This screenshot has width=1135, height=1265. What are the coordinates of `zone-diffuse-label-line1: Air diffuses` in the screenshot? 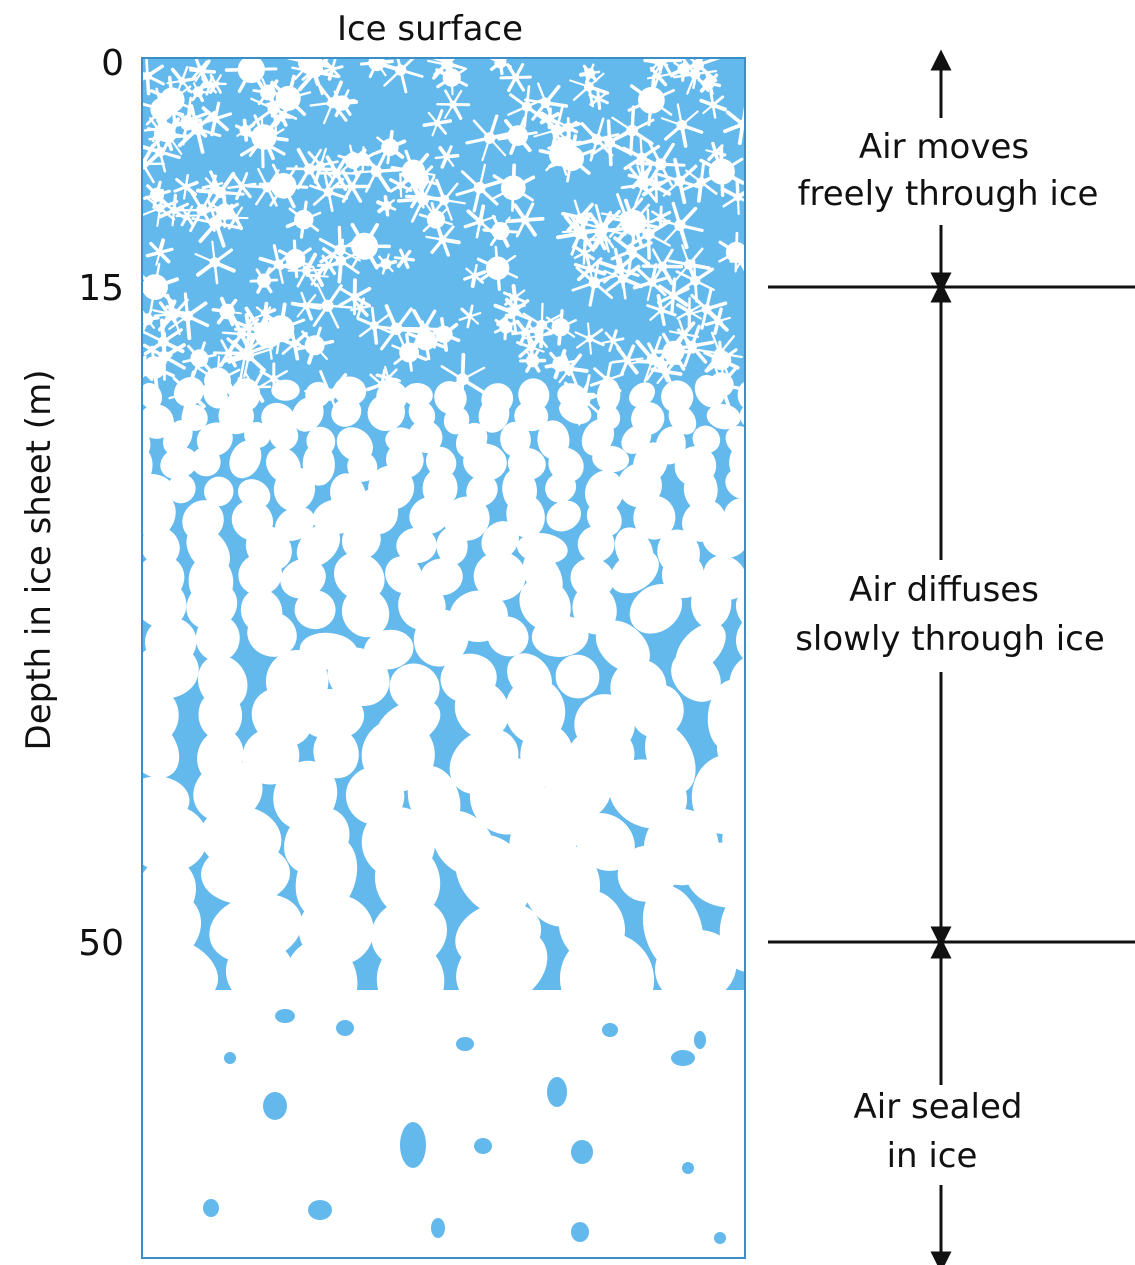 It's located at (944, 590).